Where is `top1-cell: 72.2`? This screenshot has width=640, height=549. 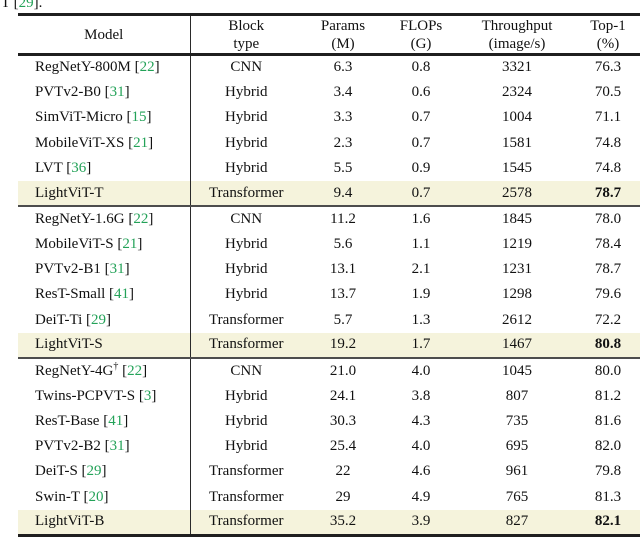
top1-cell: 72.2 is located at coordinates (608, 319).